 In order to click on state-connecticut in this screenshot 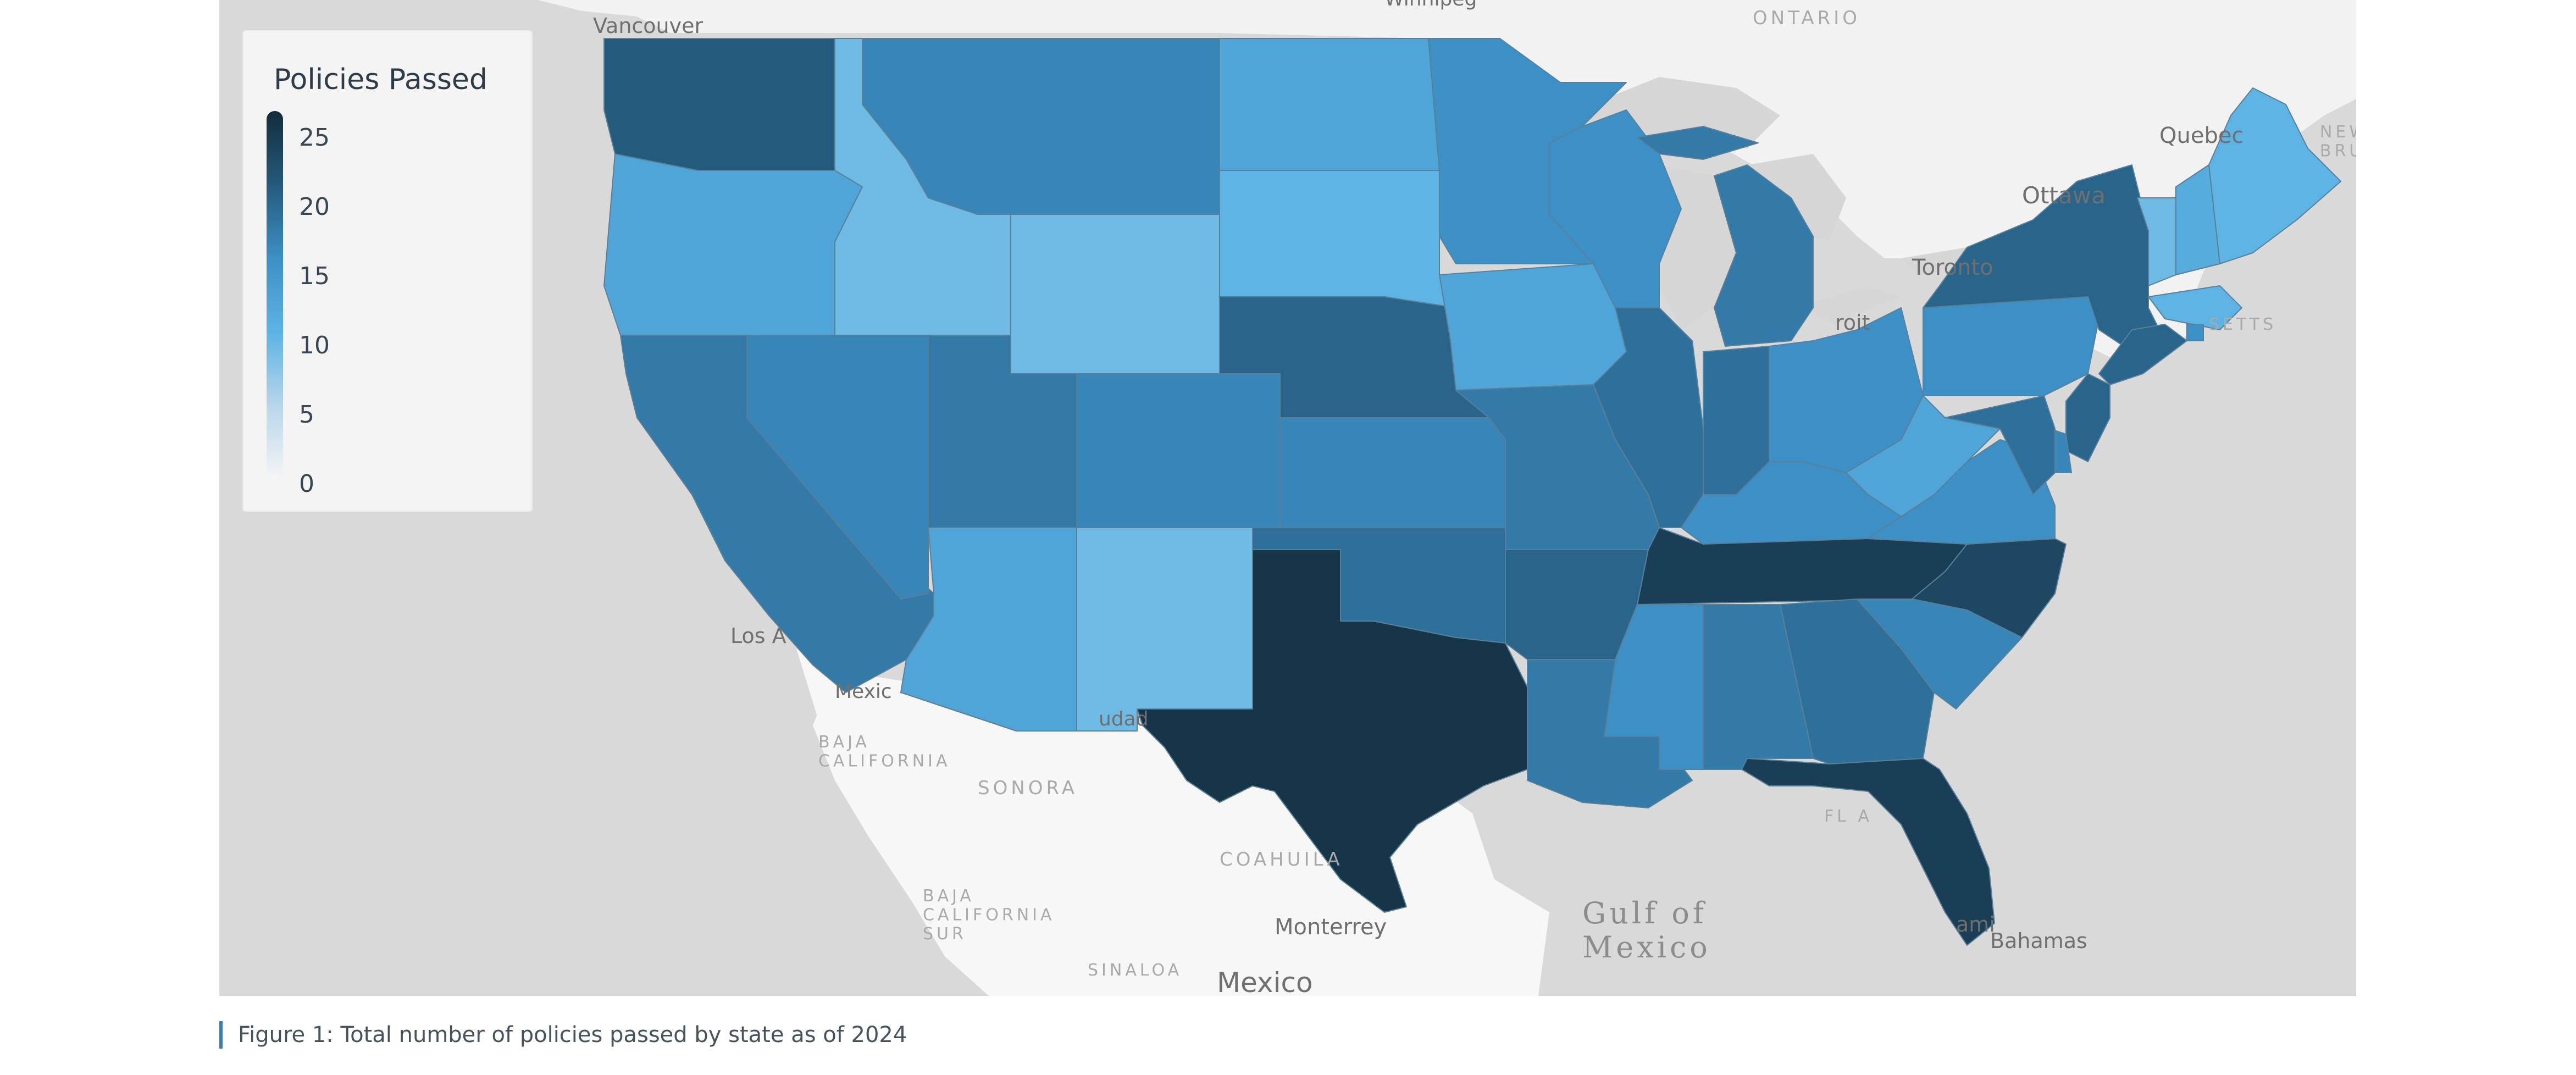, I will do `click(2142, 354)`.